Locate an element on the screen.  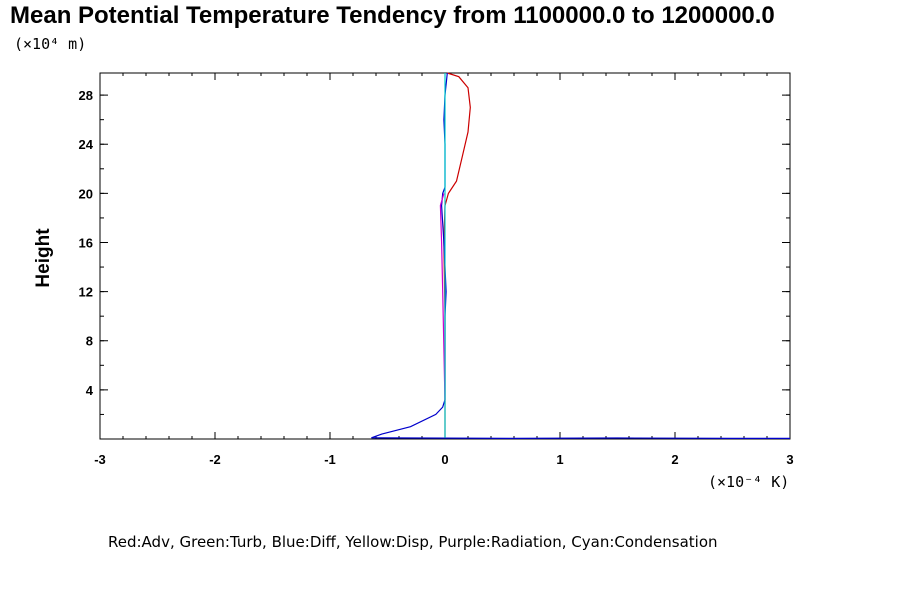
x-tick-label: -1 is located at coordinates (330, 459).